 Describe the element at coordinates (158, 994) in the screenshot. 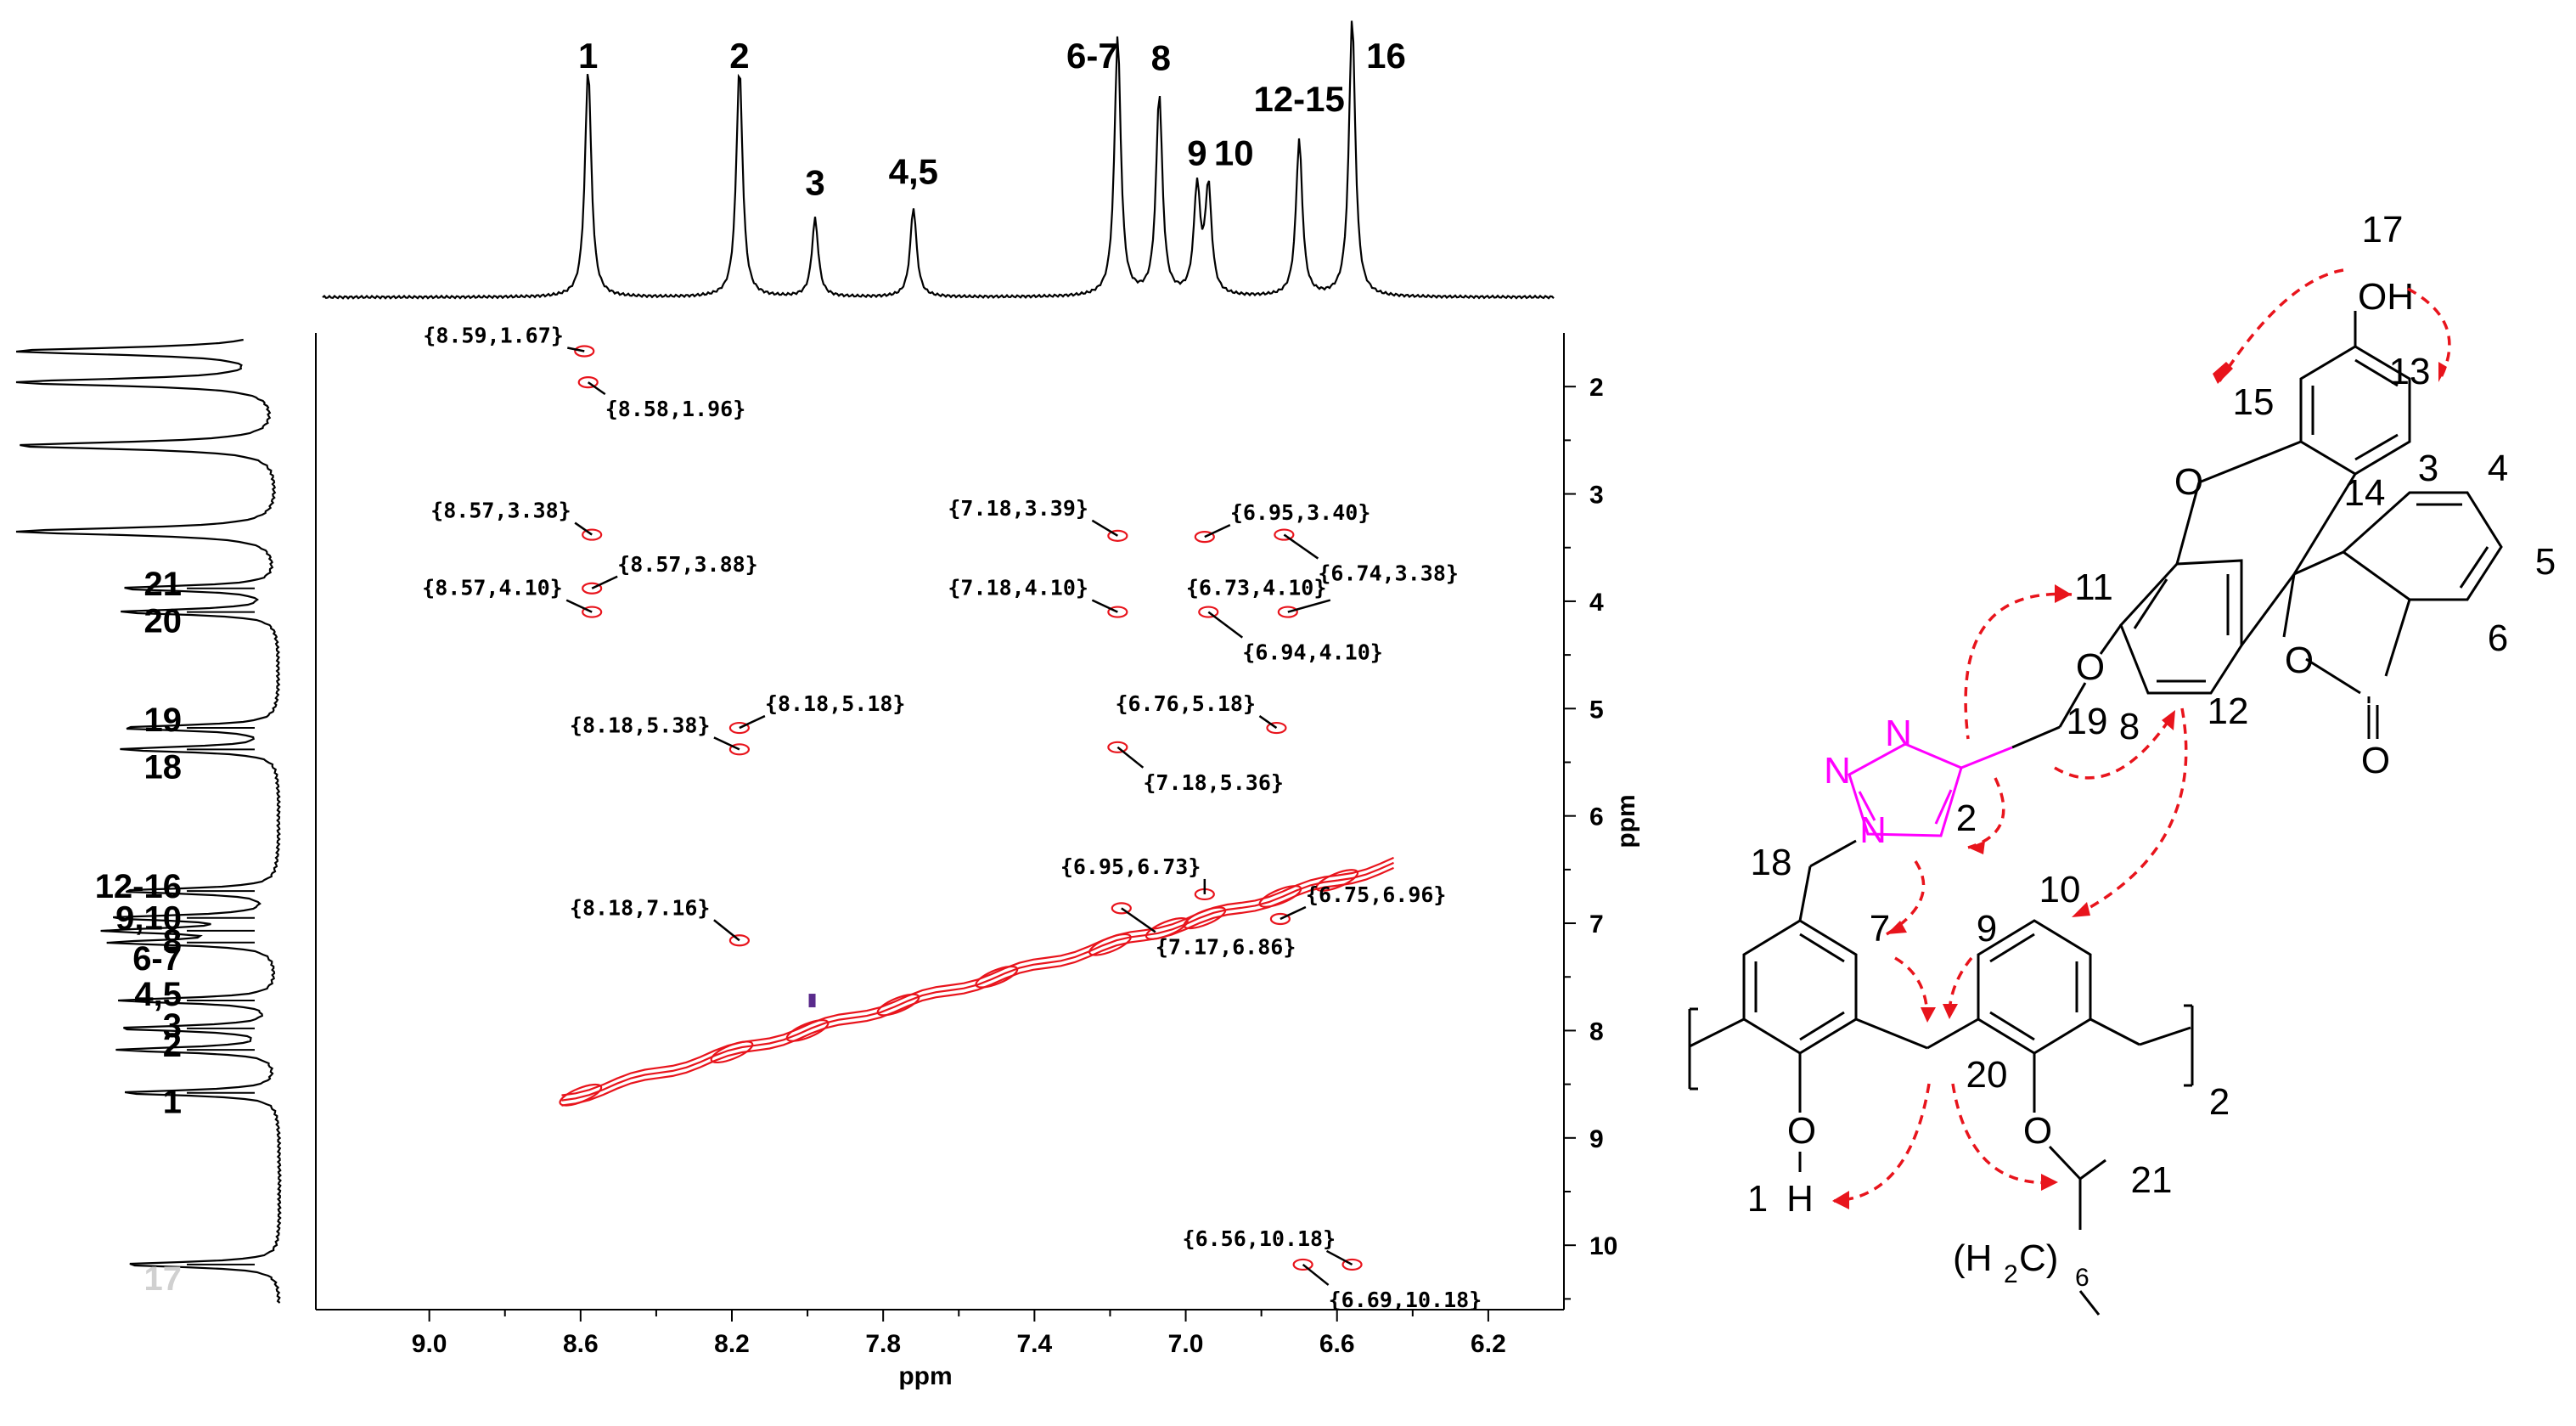

I see `side-peak-label: 4,5` at that location.